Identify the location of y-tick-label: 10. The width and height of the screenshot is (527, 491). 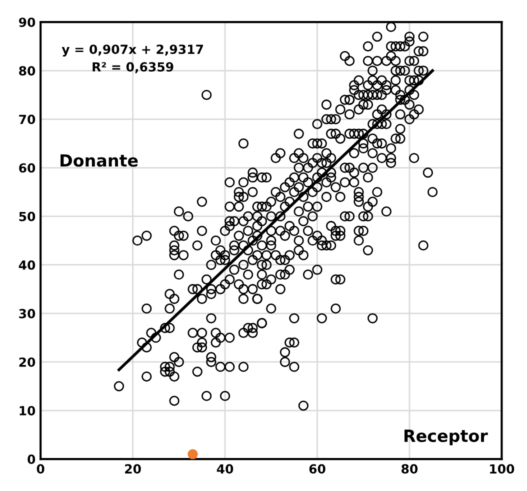
(28, 411).